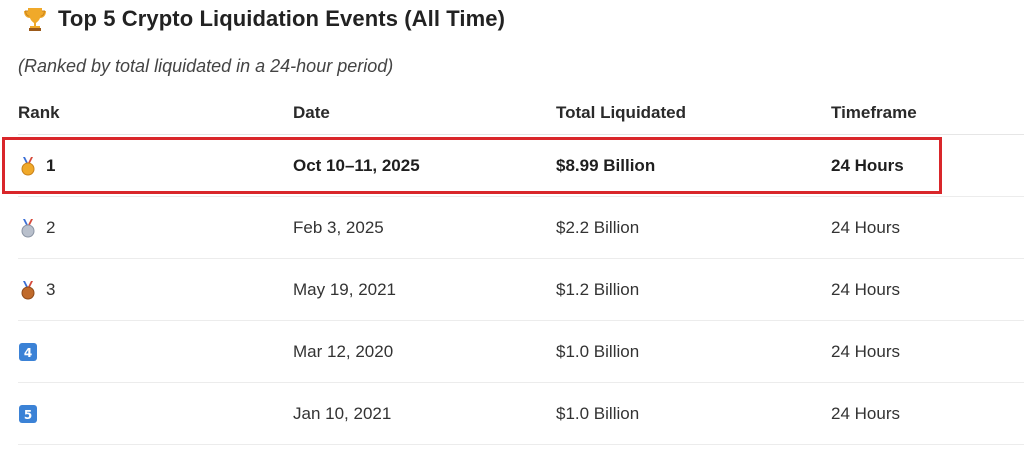  Describe the element at coordinates (51, 289) in the screenshot. I see `rank-number: 3` at that location.